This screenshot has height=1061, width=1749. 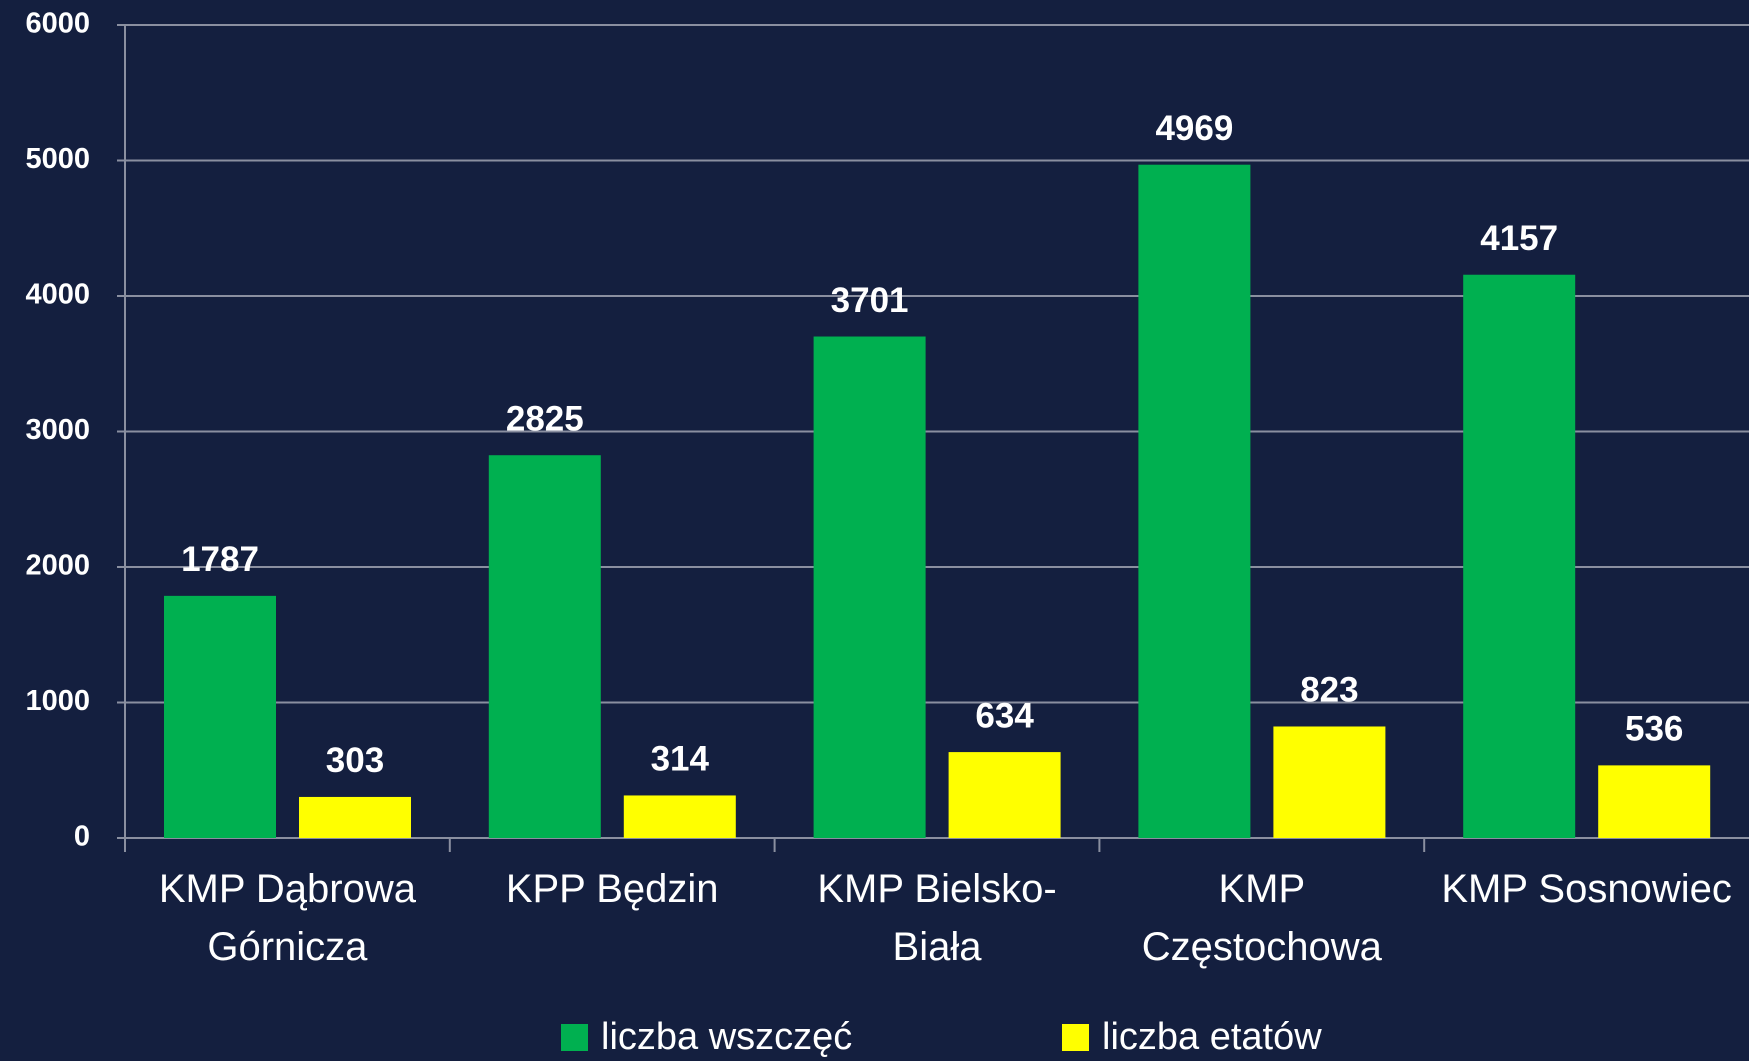 I want to click on x-tick-label: KMP Częstochowa, so click(x=1261, y=918).